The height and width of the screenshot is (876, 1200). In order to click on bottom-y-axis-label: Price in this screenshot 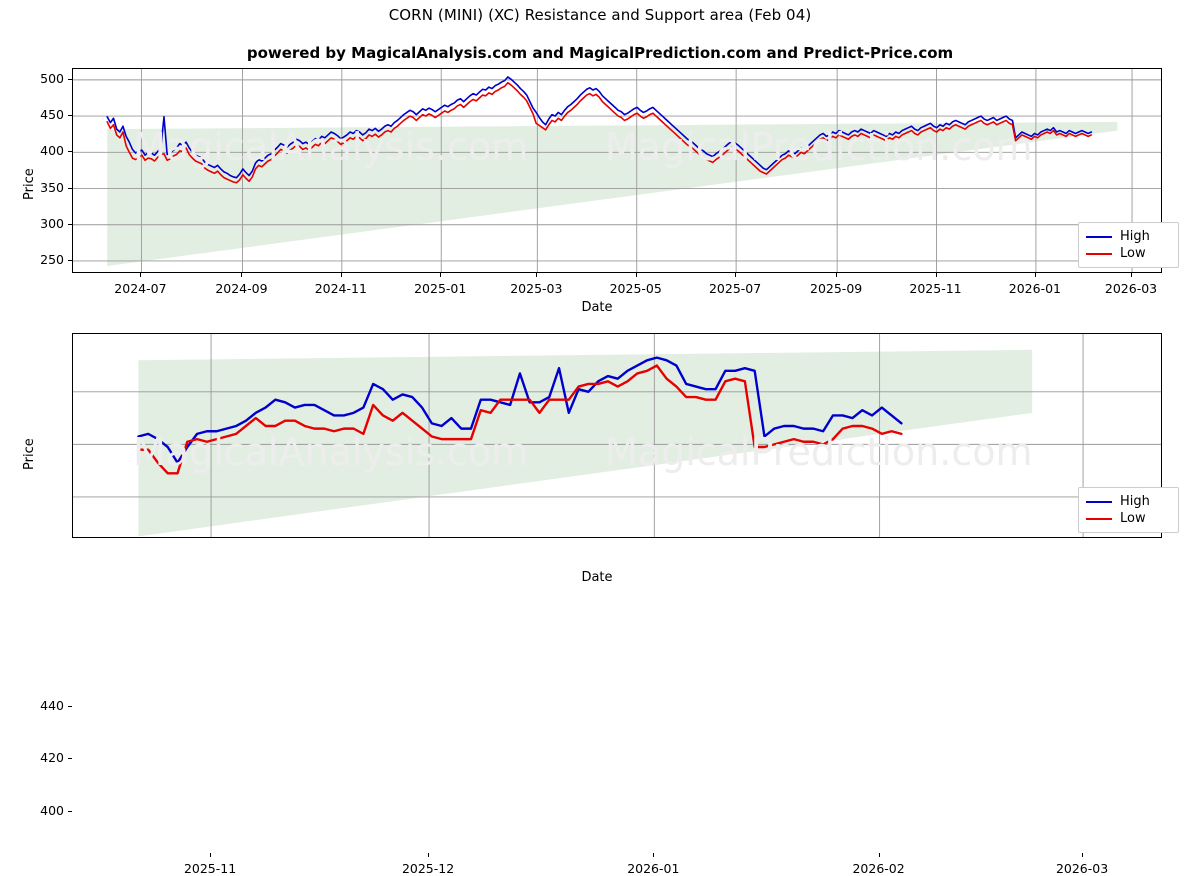, I will do `click(29, 454)`.